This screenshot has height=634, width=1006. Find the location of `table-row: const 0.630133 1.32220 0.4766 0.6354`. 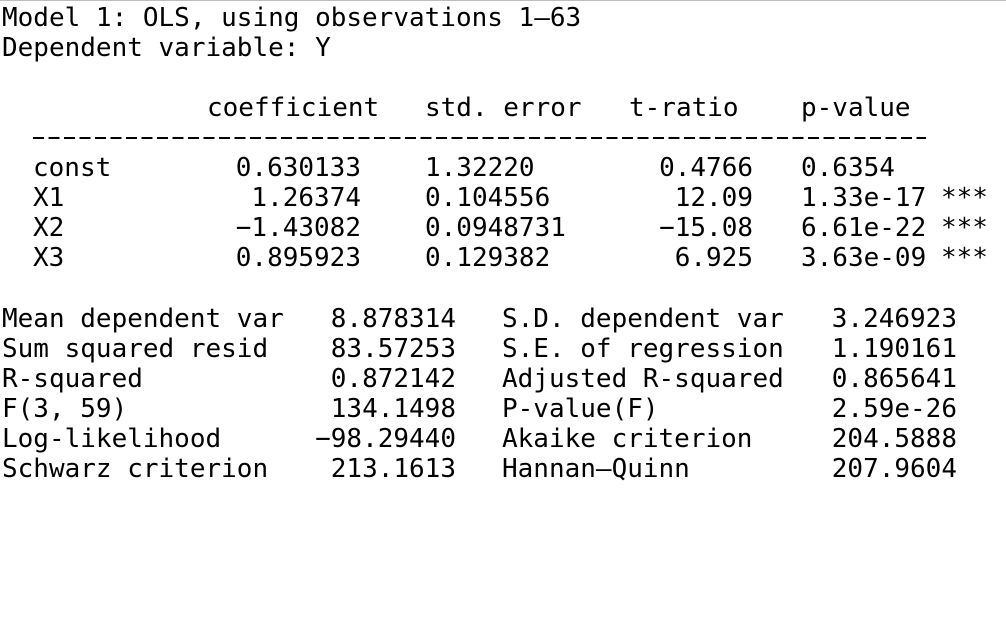

table-row: const 0.630133 1.32220 0.4766 0.6354 is located at coordinates (503, 168).